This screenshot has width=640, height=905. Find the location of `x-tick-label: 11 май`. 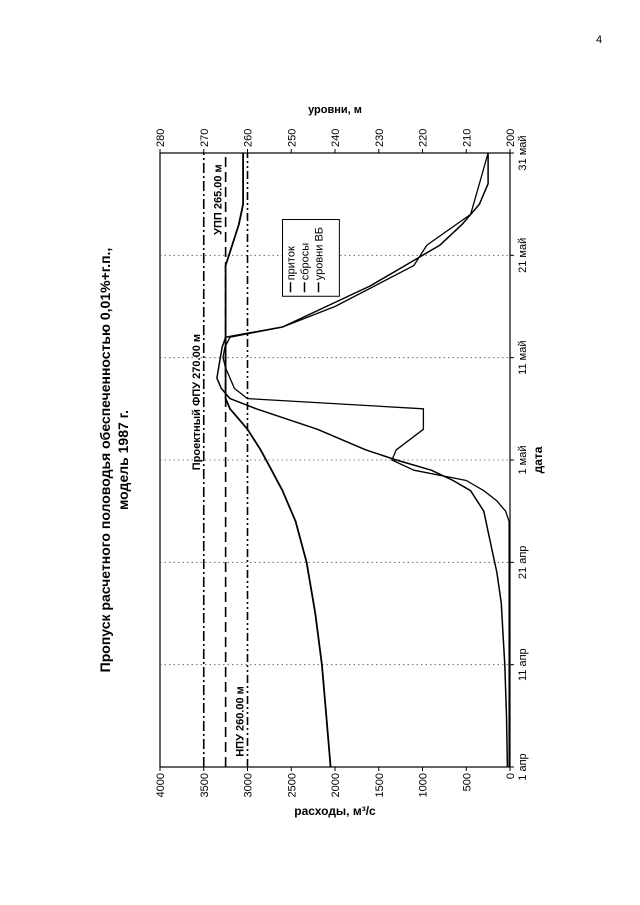

x-tick-label: 11 май is located at coordinates (523, 358).